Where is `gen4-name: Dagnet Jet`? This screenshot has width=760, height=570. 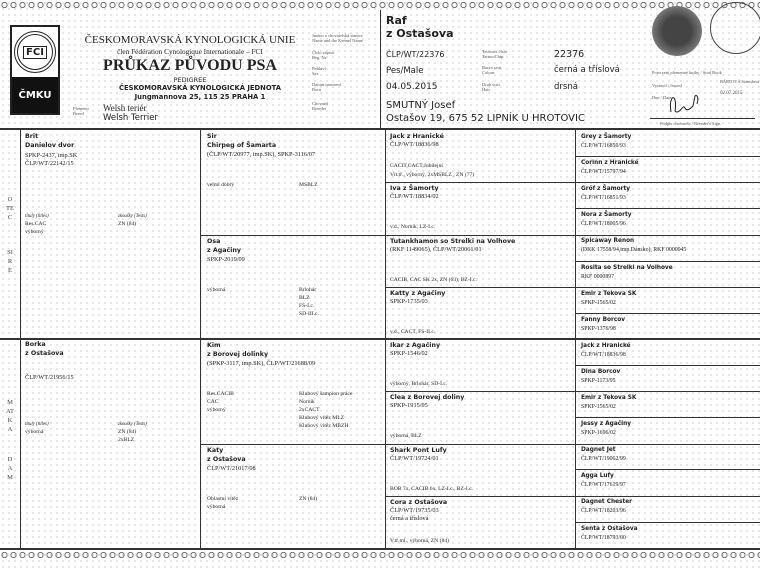 gen4-name: Dagnet Jet is located at coordinates (598, 450).